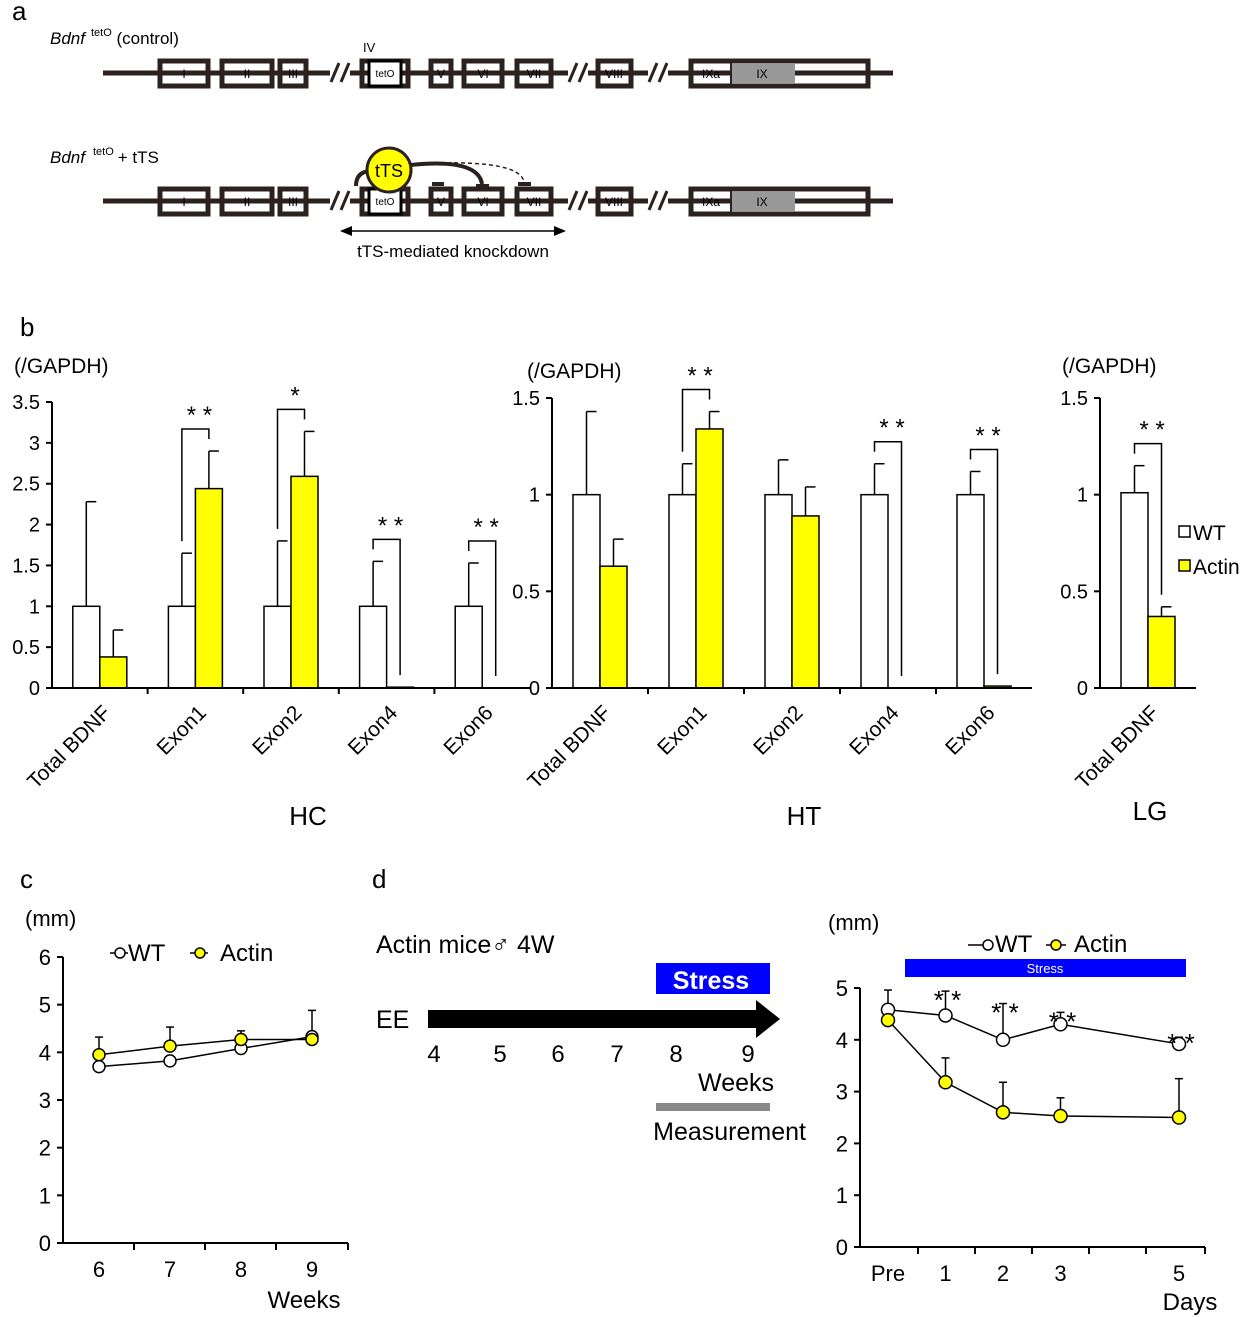 This screenshot has height=1317, width=1248. Describe the element at coordinates (1117, 747) in the screenshot. I see `x-category-label: Total BDNF` at that location.